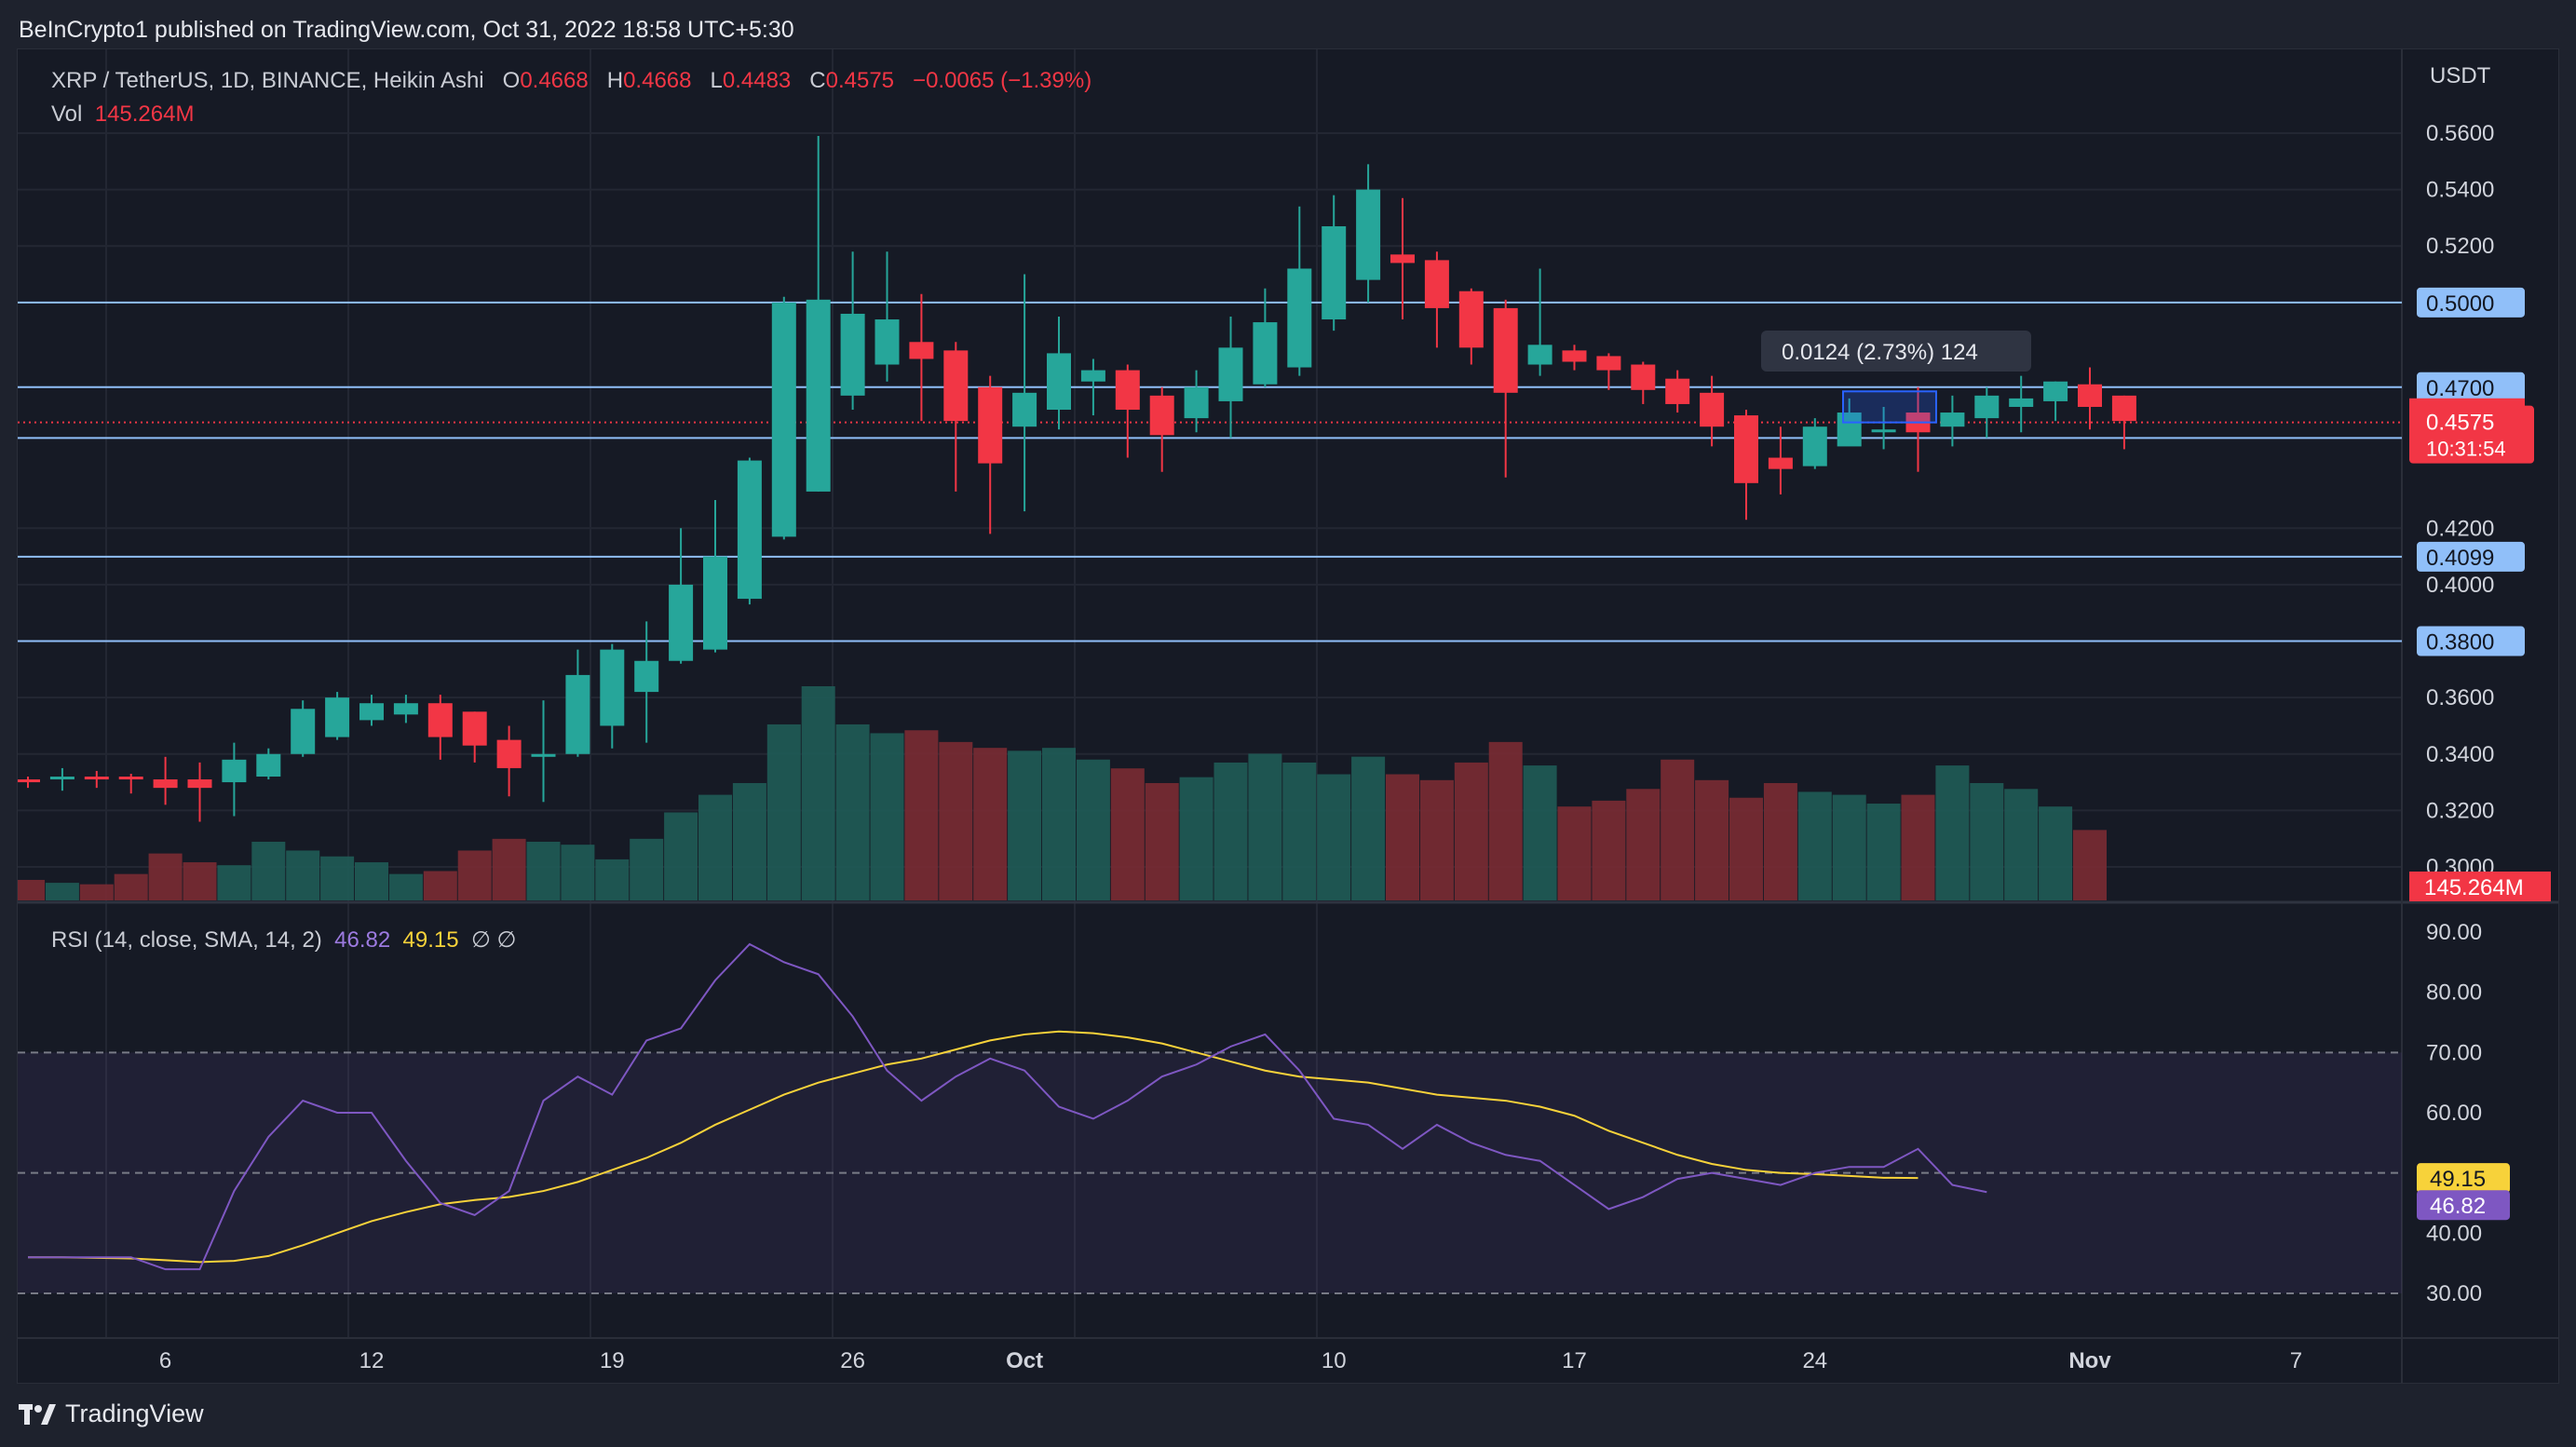  What do you see at coordinates (37, 1414) in the screenshot?
I see `tradingview-logo-icon` at bounding box center [37, 1414].